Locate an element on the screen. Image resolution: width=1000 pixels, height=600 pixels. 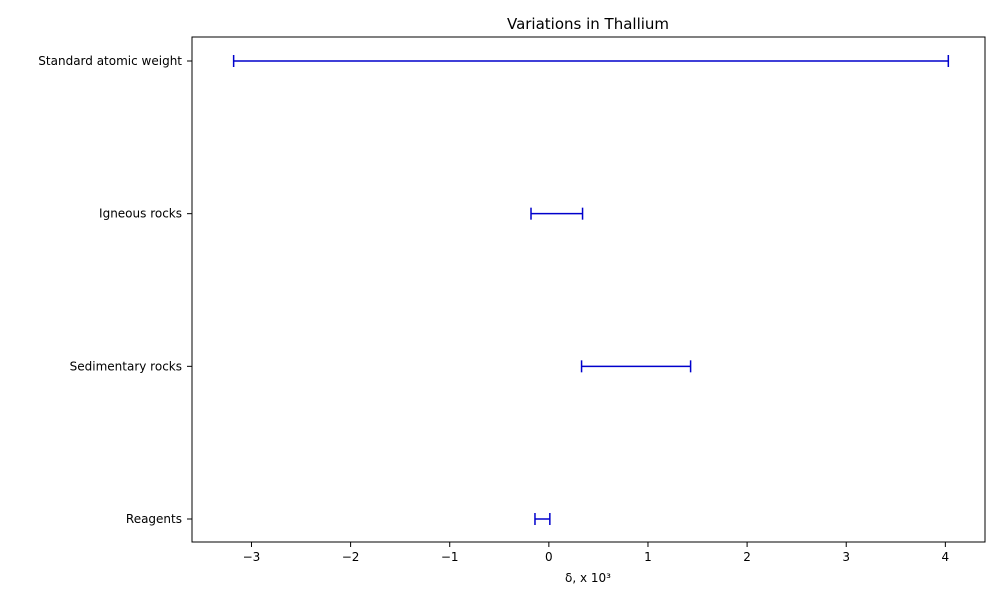
x-tick-label: 3 is located at coordinates (846, 557).